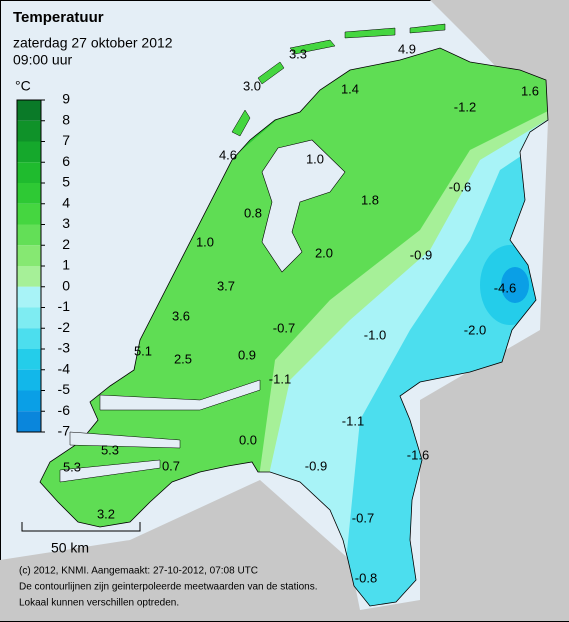 Image resolution: width=569 pixels, height=622 pixels. I want to click on station-value: 3.2, so click(106, 513).